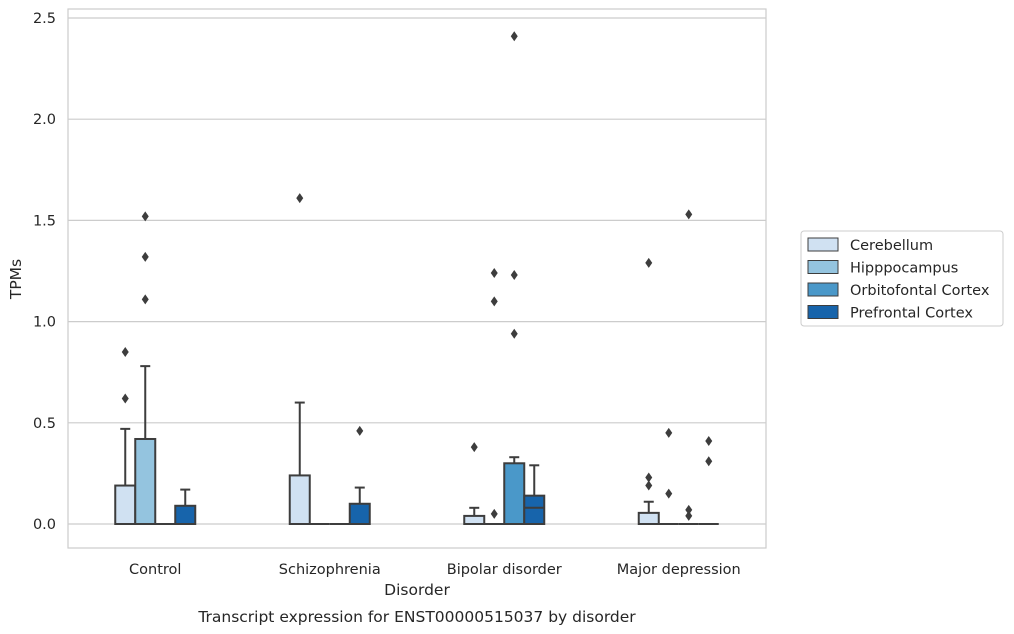 The width and height of the screenshot is (1014, 634). Describe the element at coordinates (44, 323) in the screenshot. I see `y-tick-label: 1.0` at that location.